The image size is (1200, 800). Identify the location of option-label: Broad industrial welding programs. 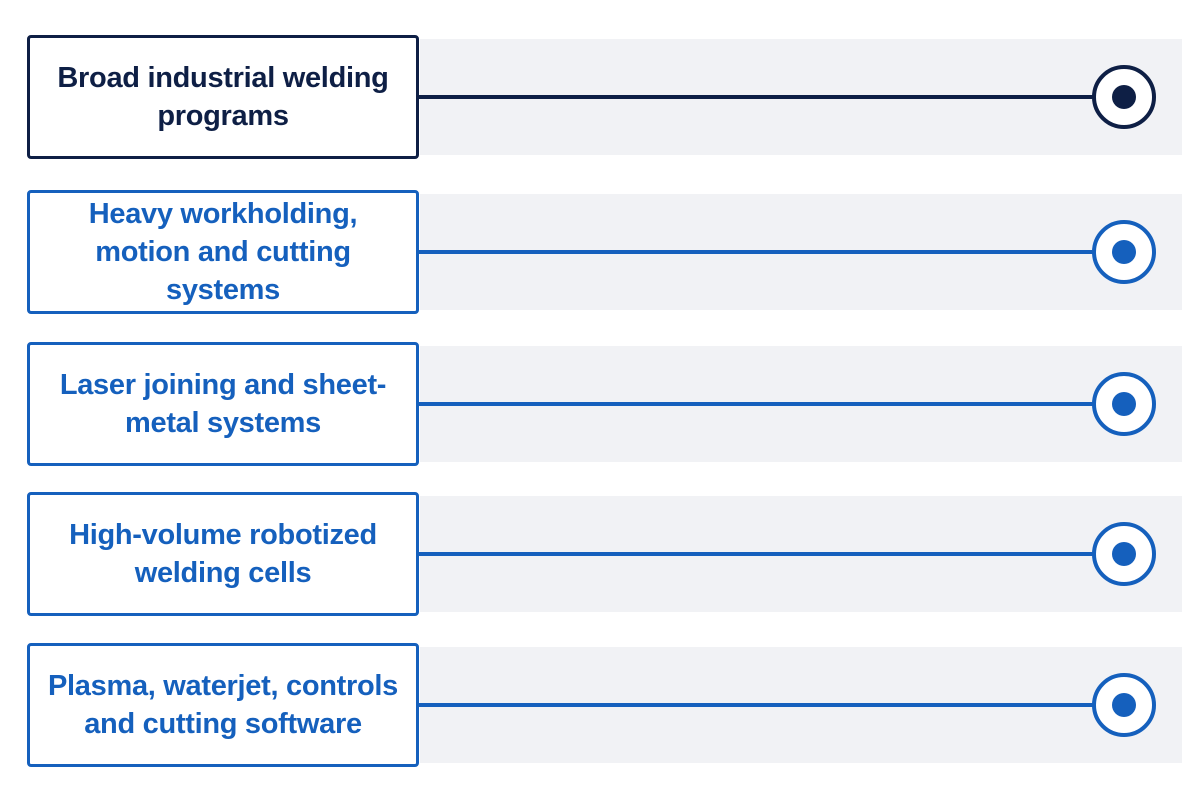
(223, 97).